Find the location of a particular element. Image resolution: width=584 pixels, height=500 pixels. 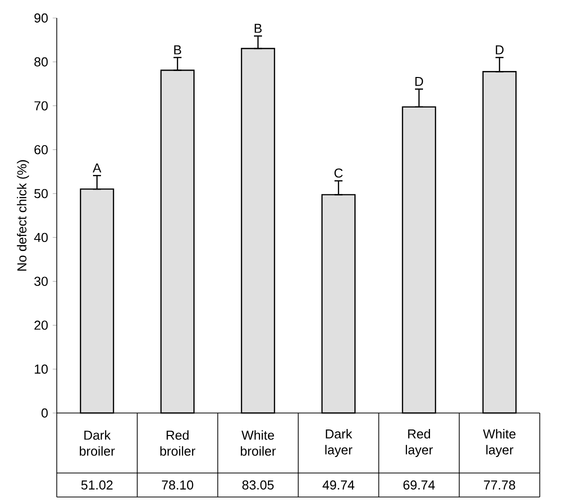

x-tick-label: Red layer is located at coordinates (419, 443).